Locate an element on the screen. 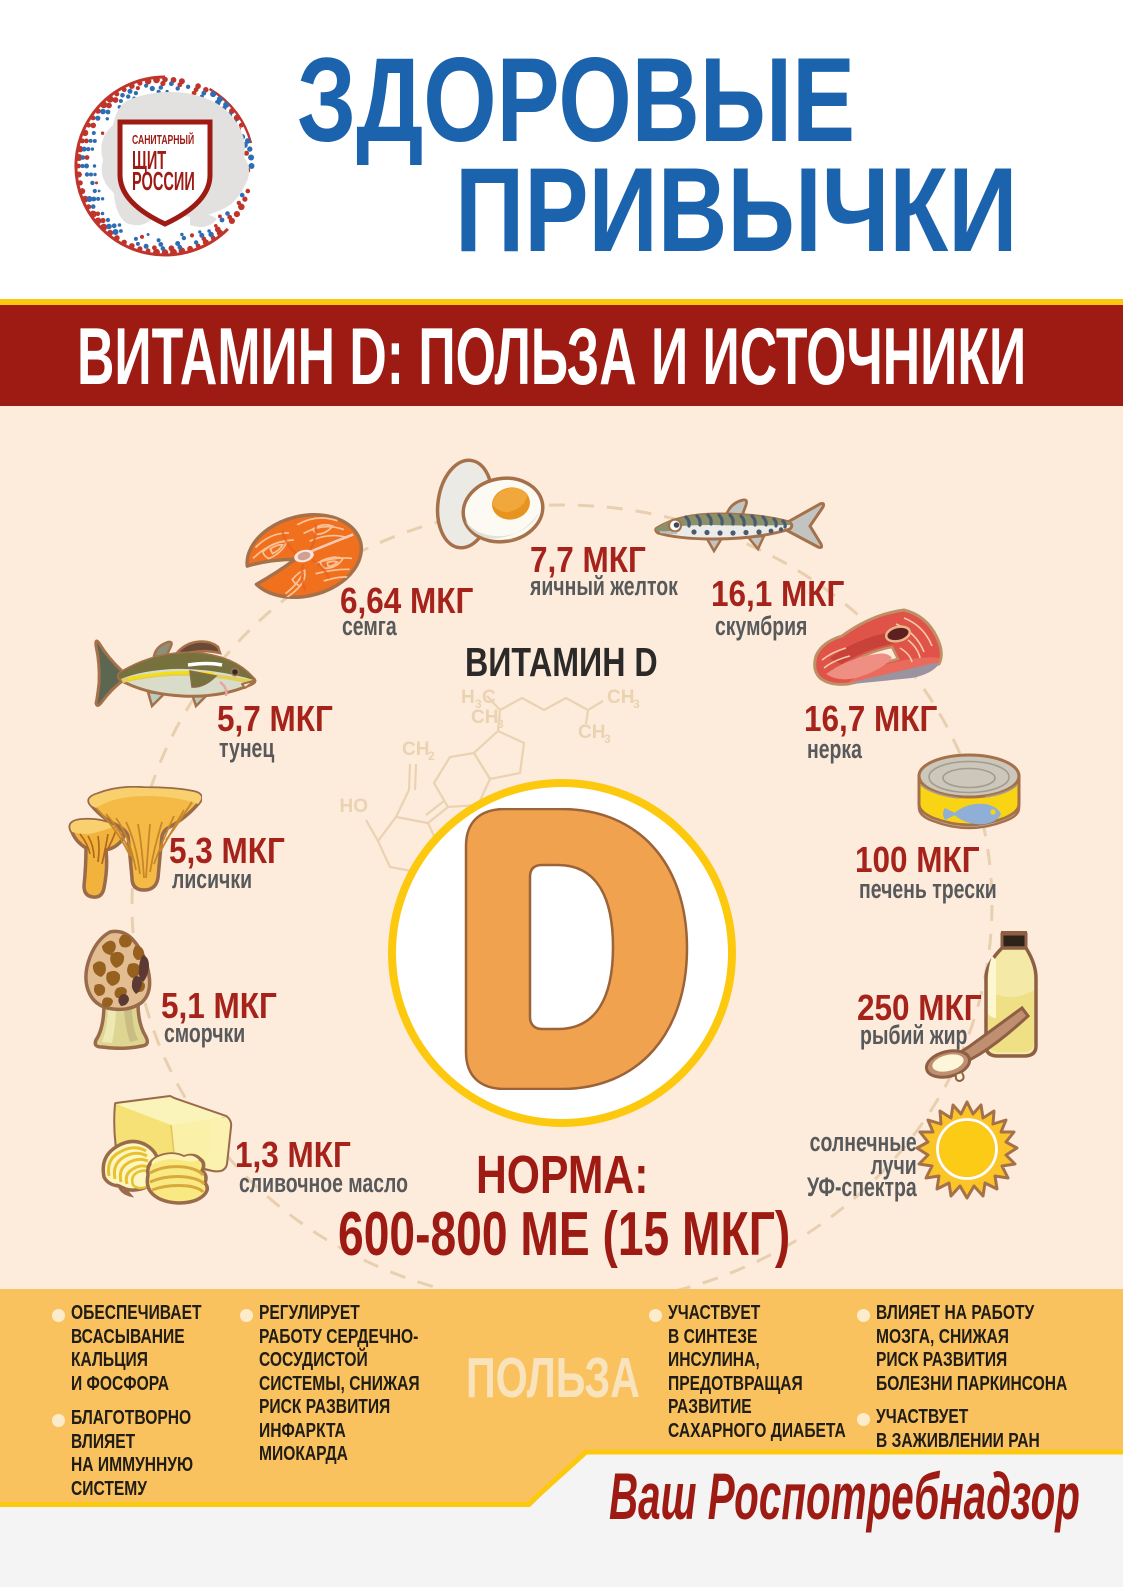 The width and height of the screenshot is (1123, 1587). svg-text: H is located at coordinates (468, 697).